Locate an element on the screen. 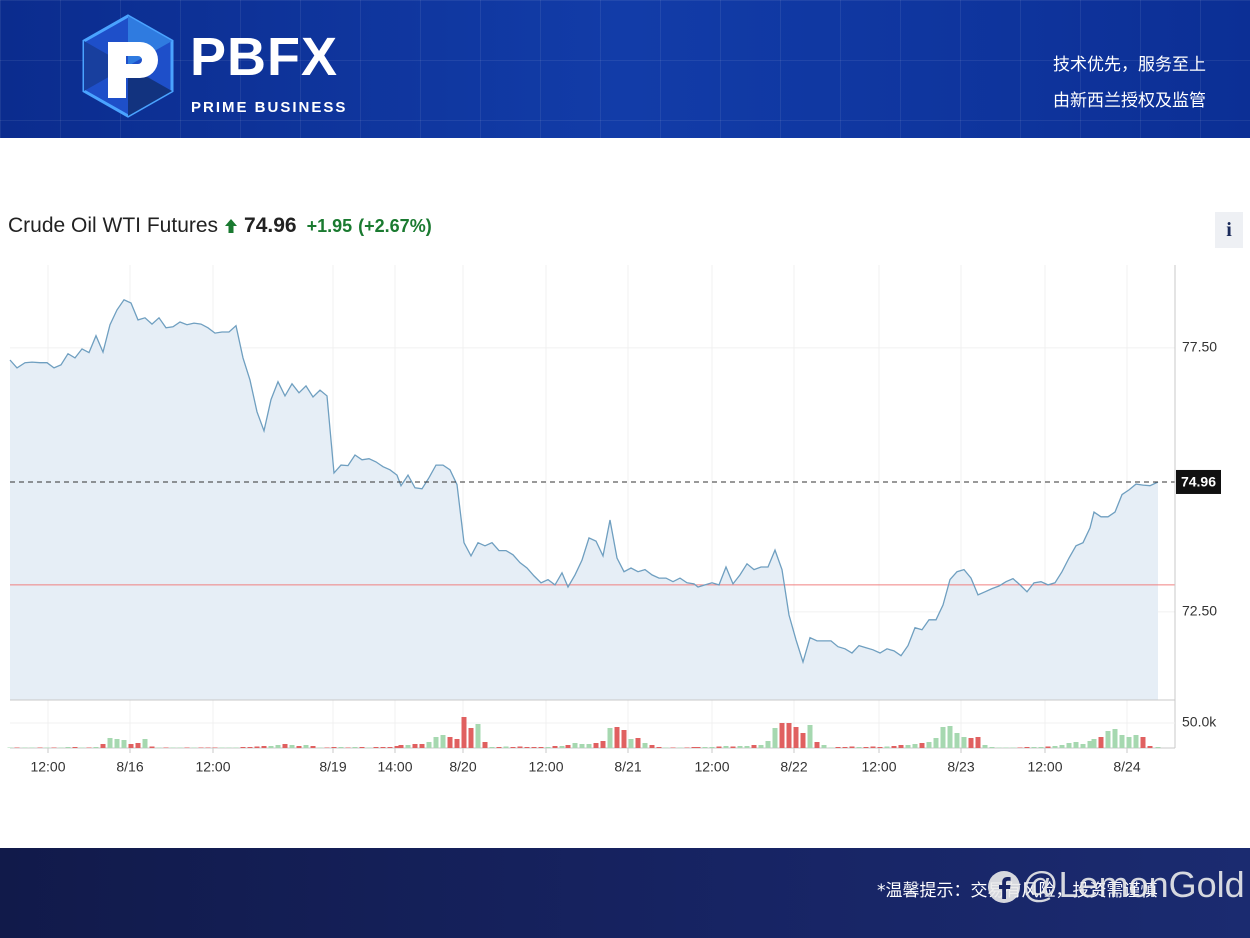 This screenshot has height=938, width=1250. info-button: i is located at coordinates (1229, 230).